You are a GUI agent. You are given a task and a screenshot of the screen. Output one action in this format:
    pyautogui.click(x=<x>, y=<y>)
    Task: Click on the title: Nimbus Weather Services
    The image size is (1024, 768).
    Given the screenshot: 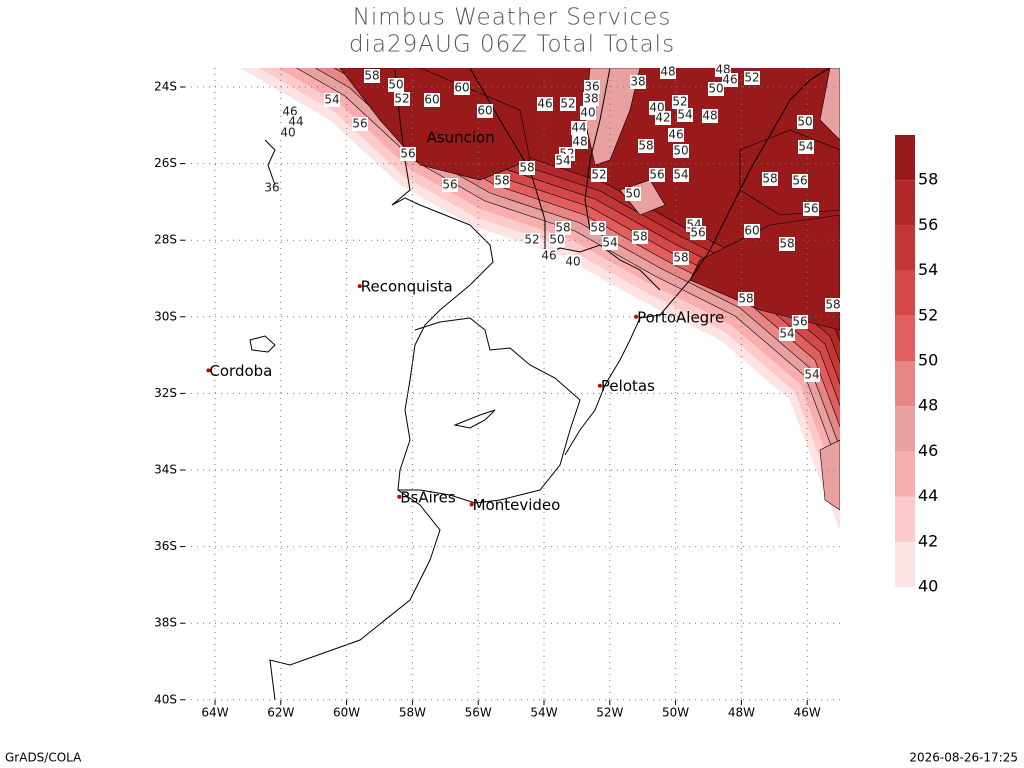 What is the action you would take?
    pyautogui.click(x=512, y=18)
    